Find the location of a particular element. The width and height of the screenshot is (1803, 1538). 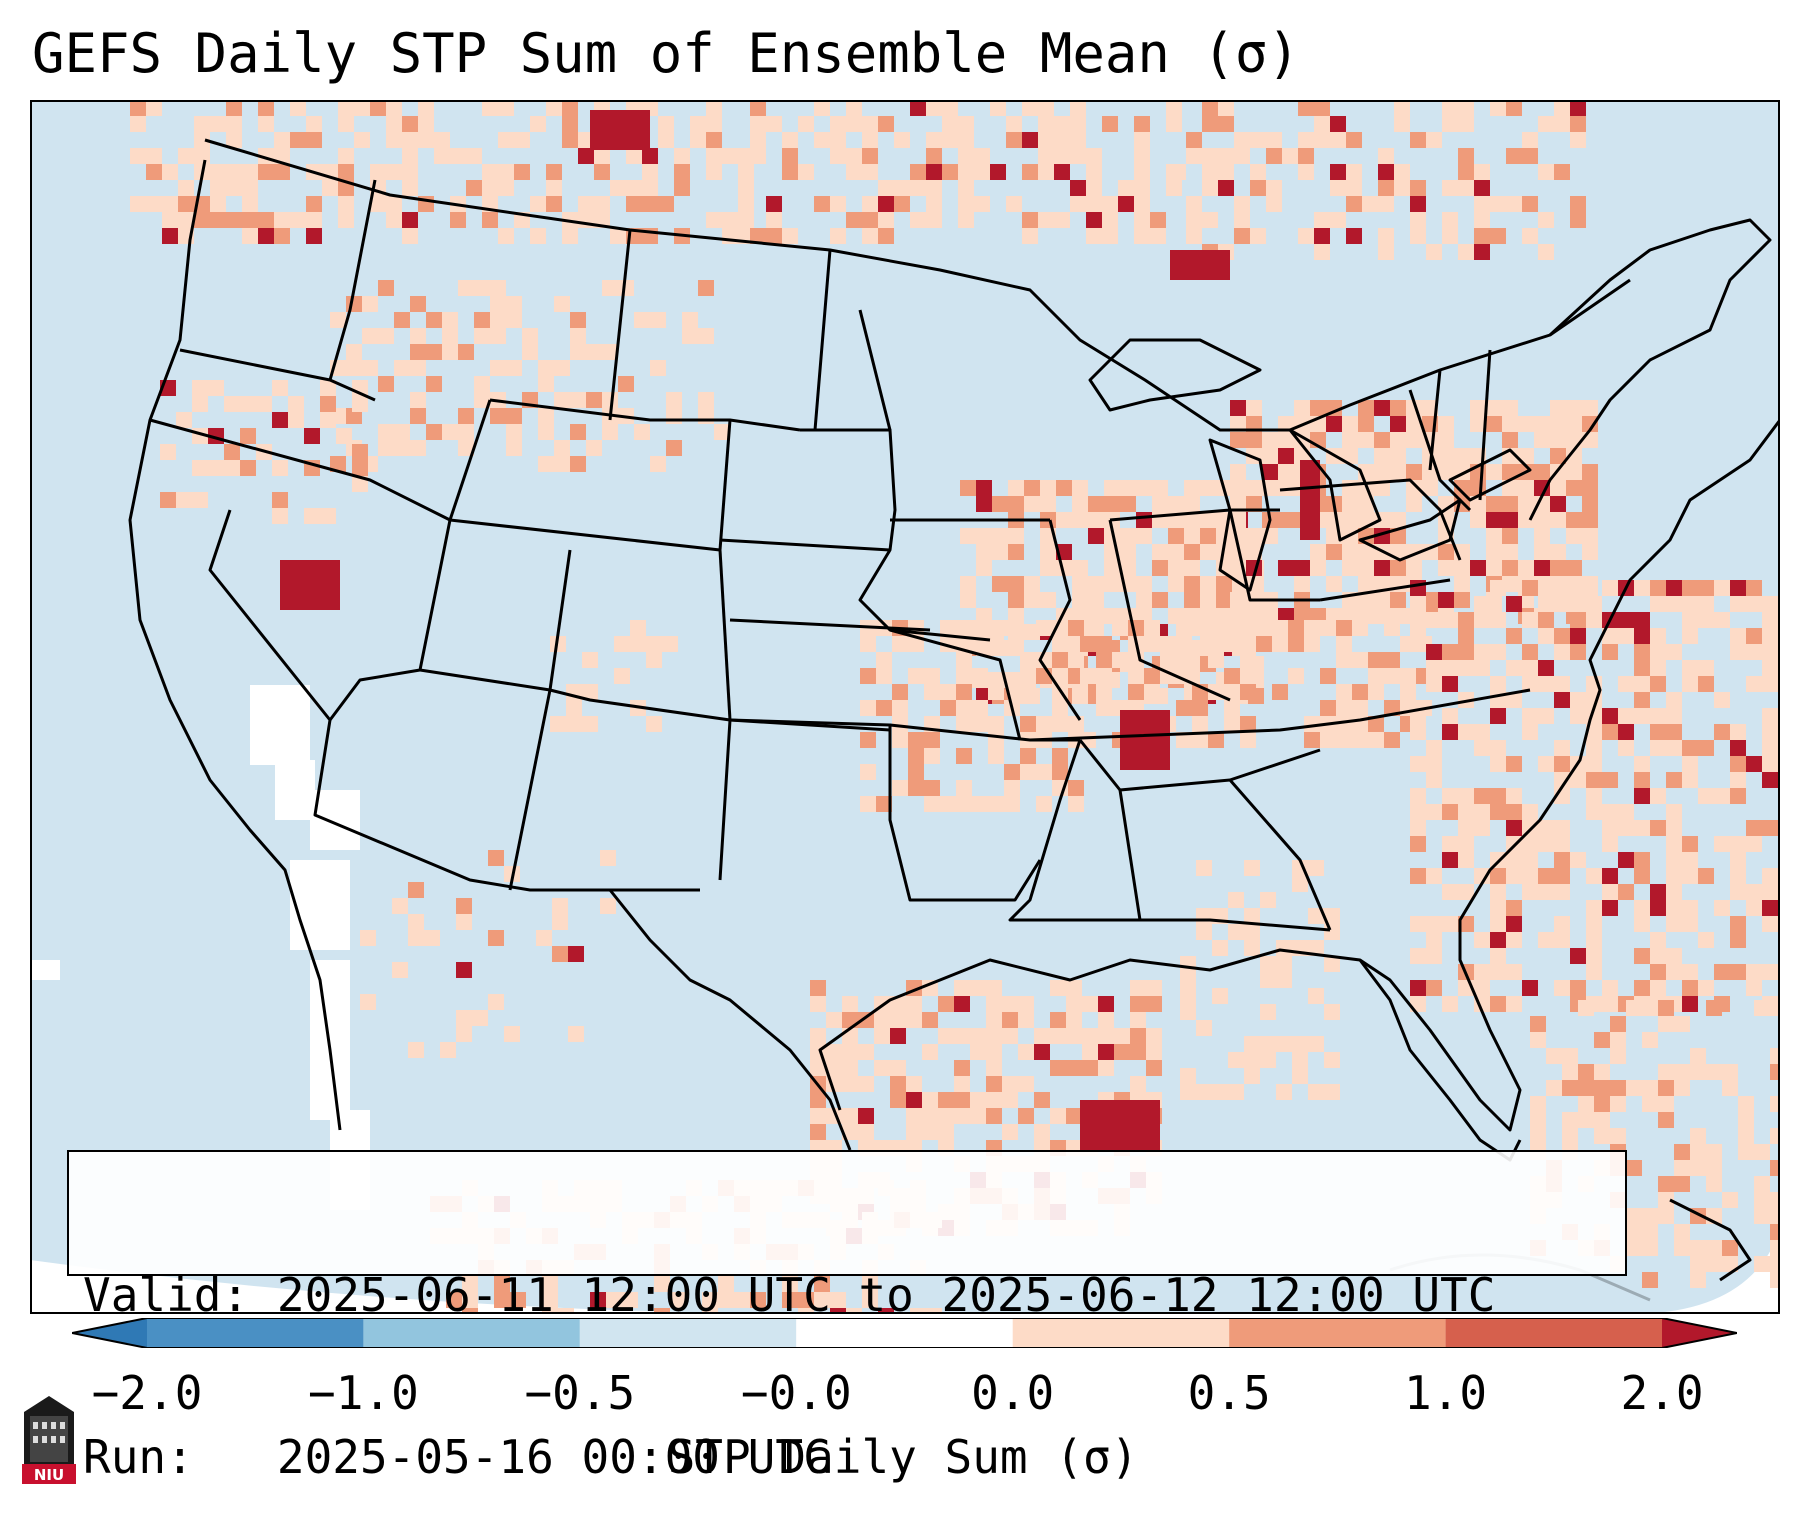

valid-label: Valid: is located at coordinates (166, 1295).